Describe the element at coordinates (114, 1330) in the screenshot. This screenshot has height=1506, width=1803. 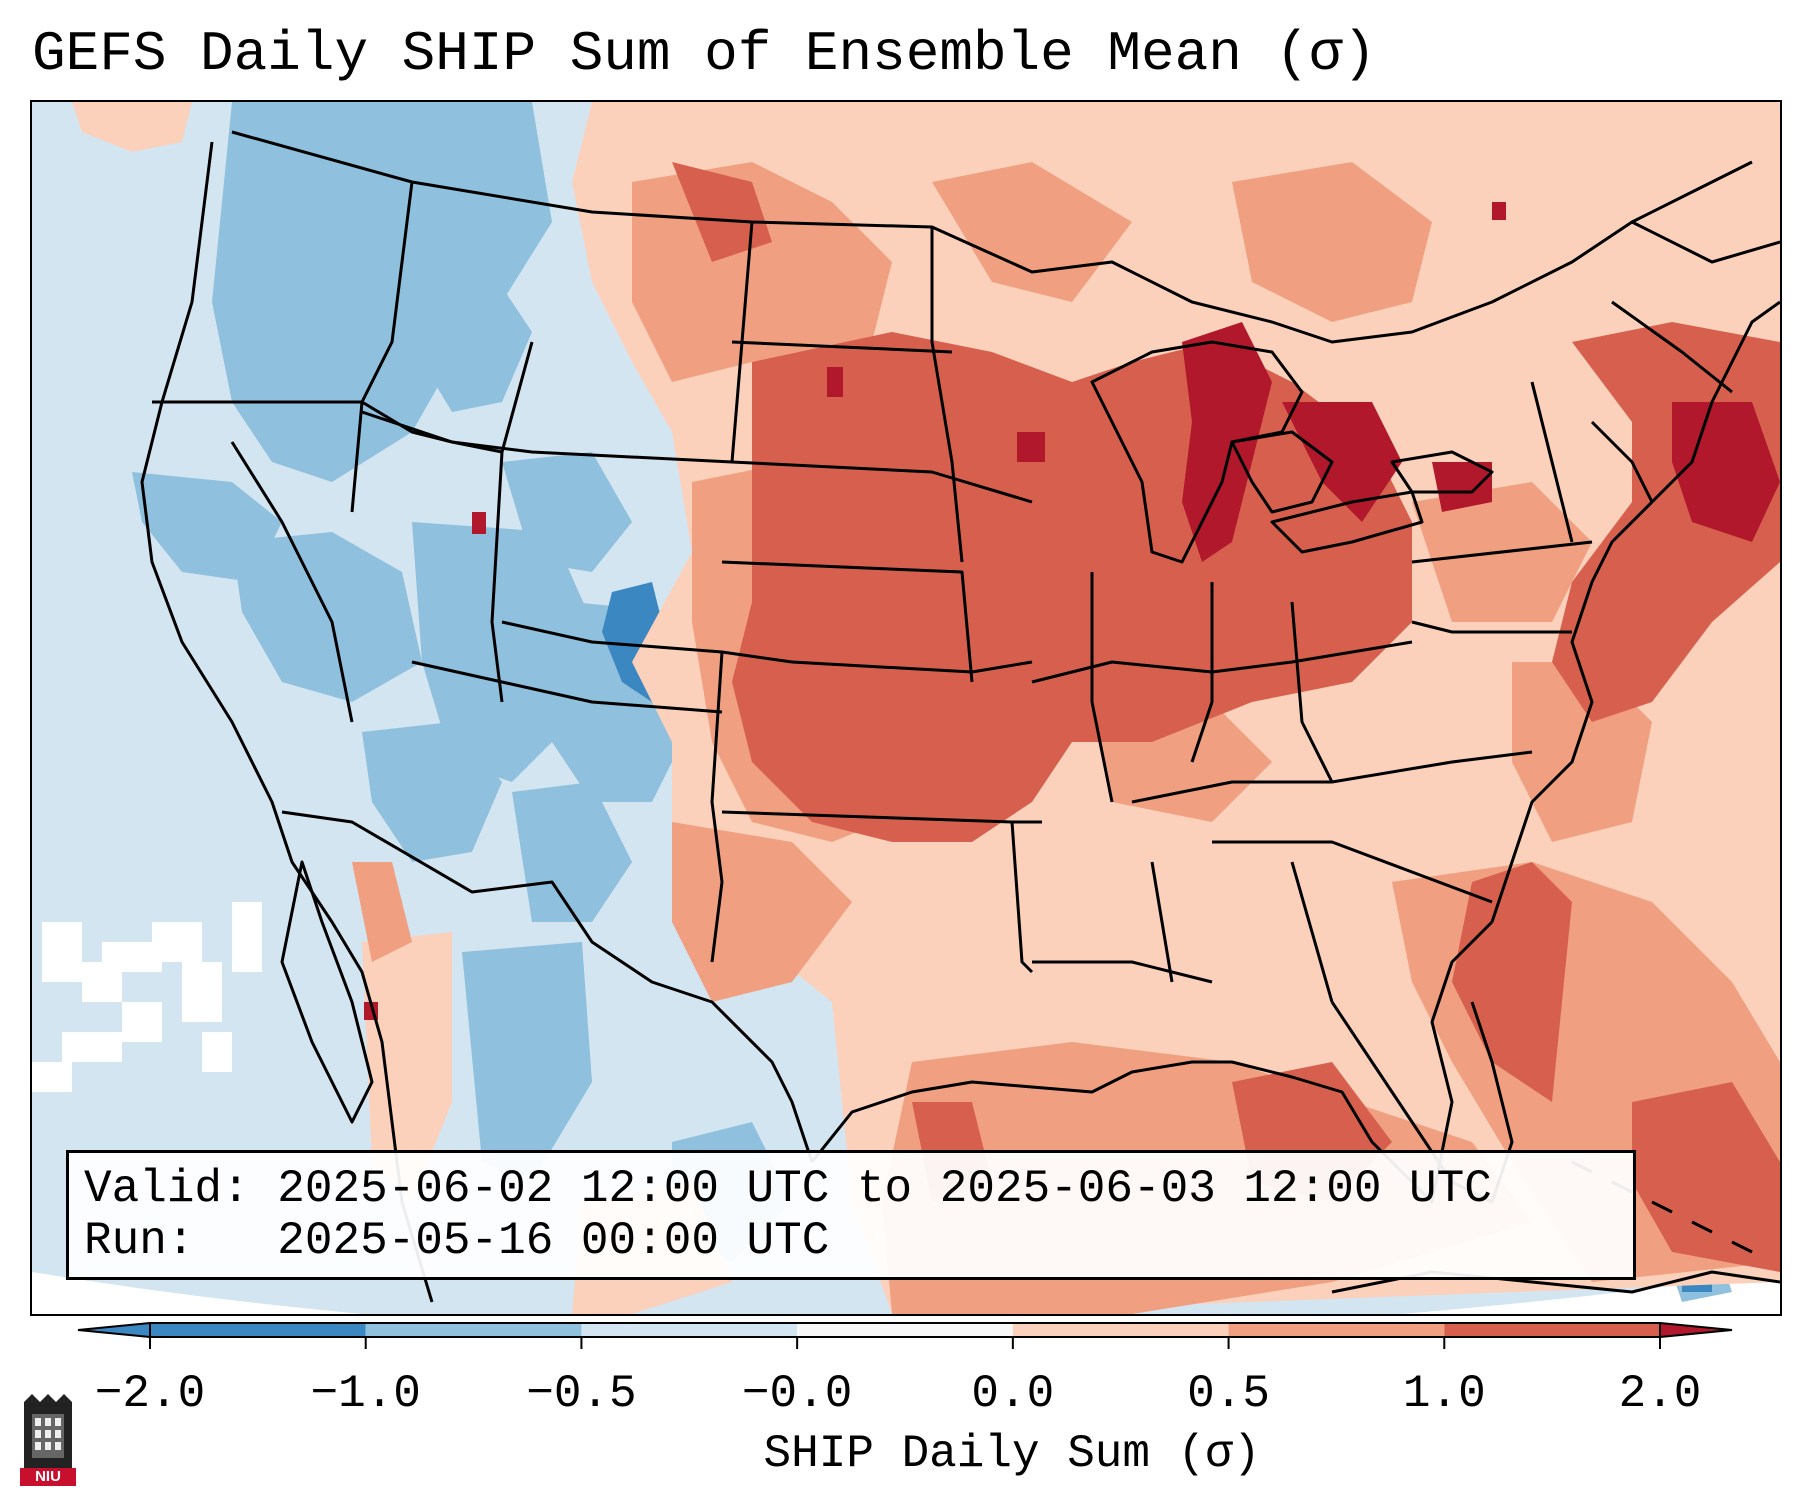
I see `colorbar-extend-low` at that location.